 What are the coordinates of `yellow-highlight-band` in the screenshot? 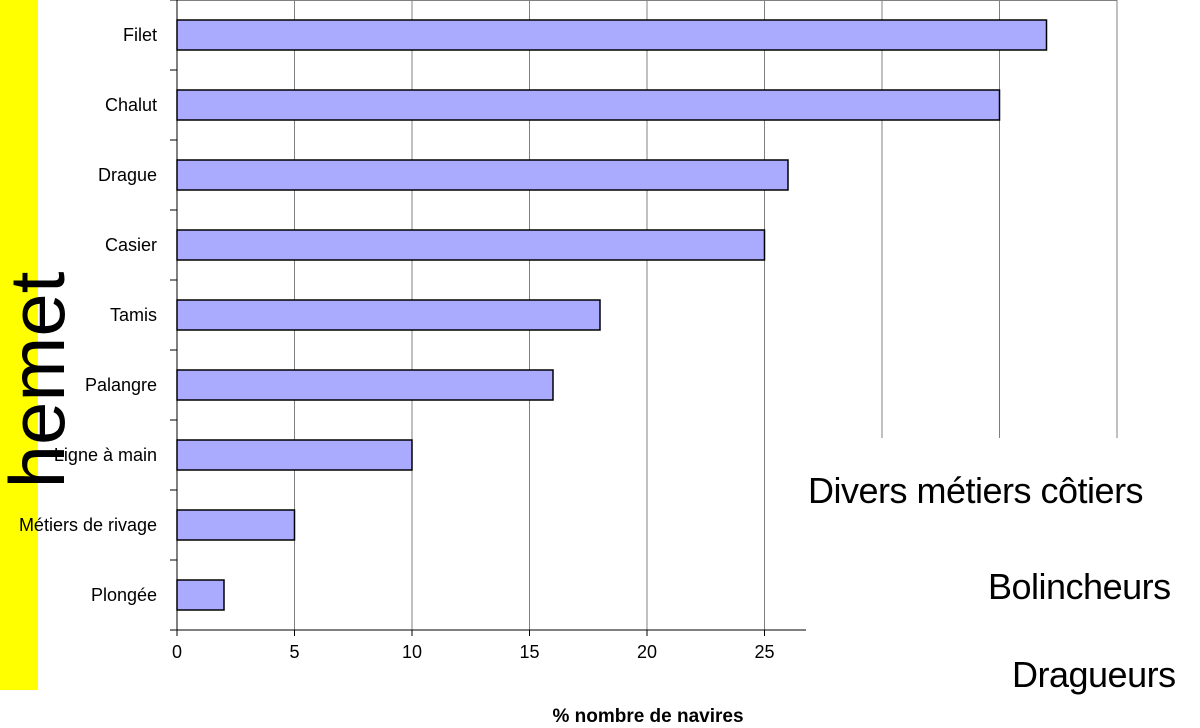 It's located at (19, 345).